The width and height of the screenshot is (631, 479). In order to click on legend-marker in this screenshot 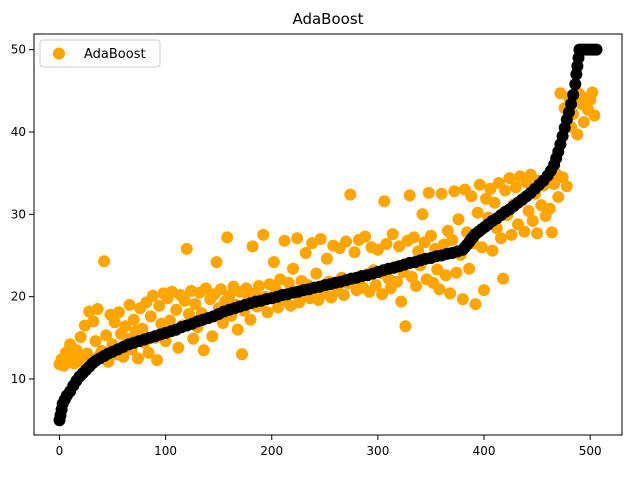, I will do `click(59, 53)`.